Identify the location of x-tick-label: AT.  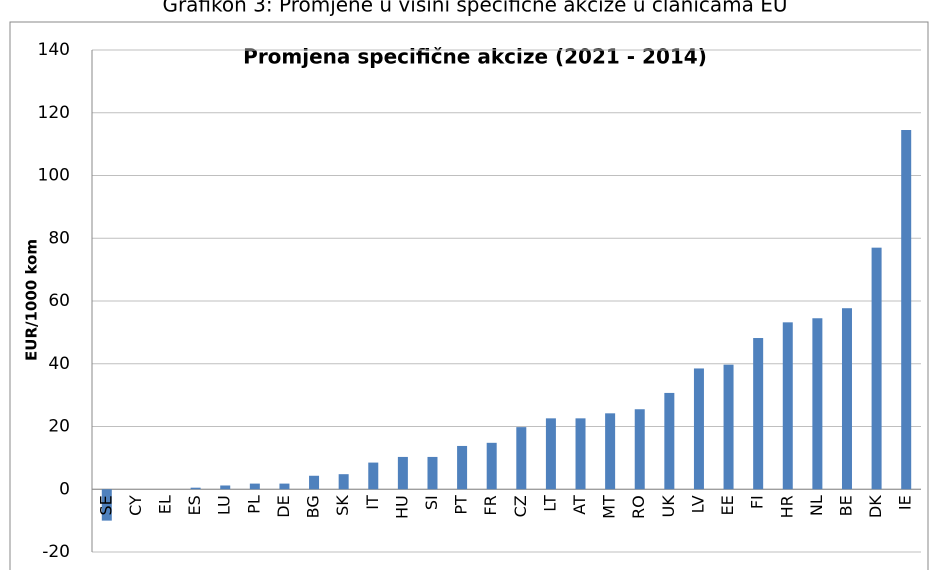
(579, 505).